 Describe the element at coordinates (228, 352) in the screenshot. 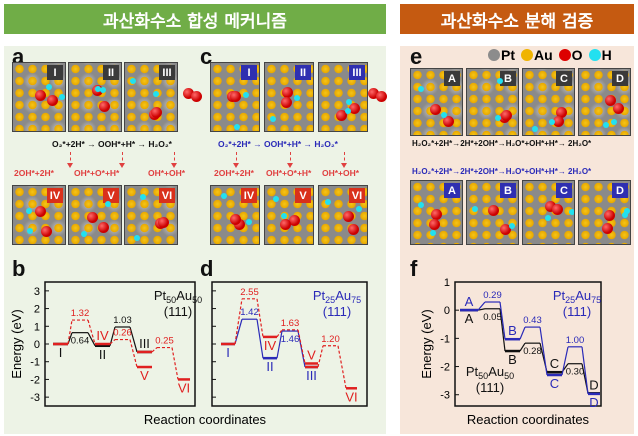

I see `level-label: I` at that location.